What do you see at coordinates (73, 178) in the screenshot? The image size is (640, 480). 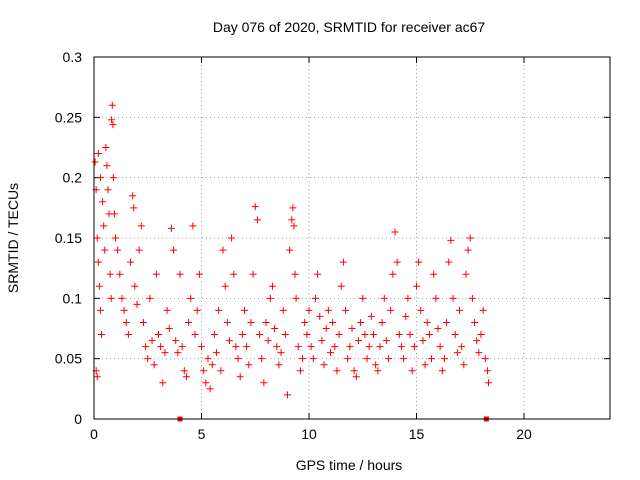 I see `y-tick-label: 0.2` at bounding box center [73, 178].